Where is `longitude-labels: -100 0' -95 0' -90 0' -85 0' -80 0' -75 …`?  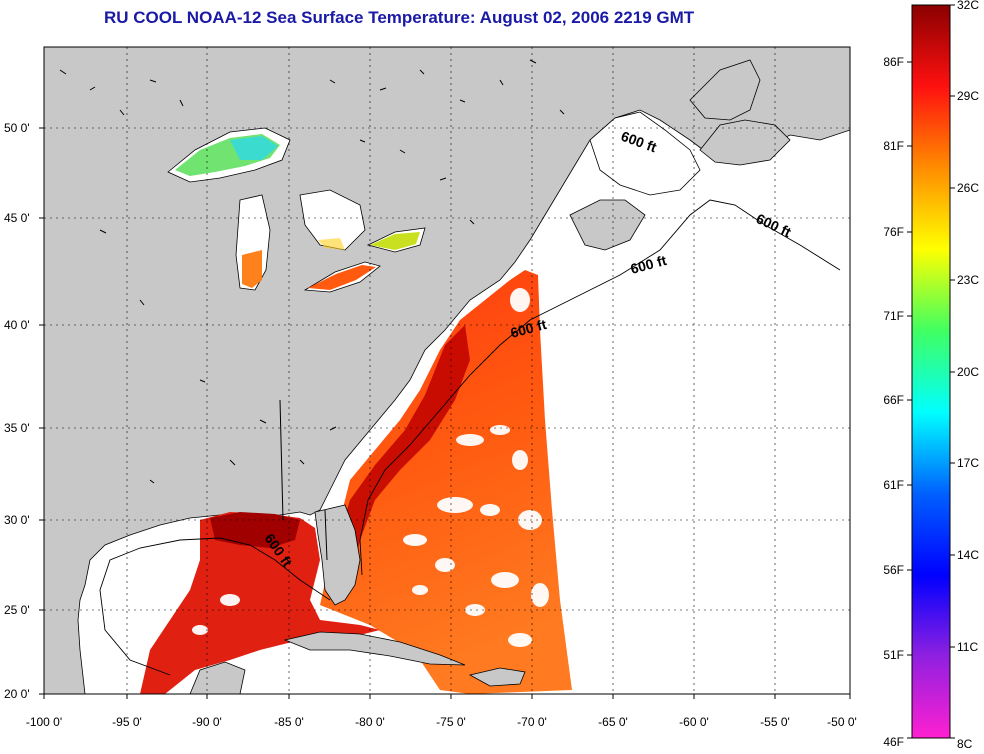 longitude-labels: -100 0' -95 0' -90 0' -85 0' -80 0' -75 … is located at coordinates (441, 722).